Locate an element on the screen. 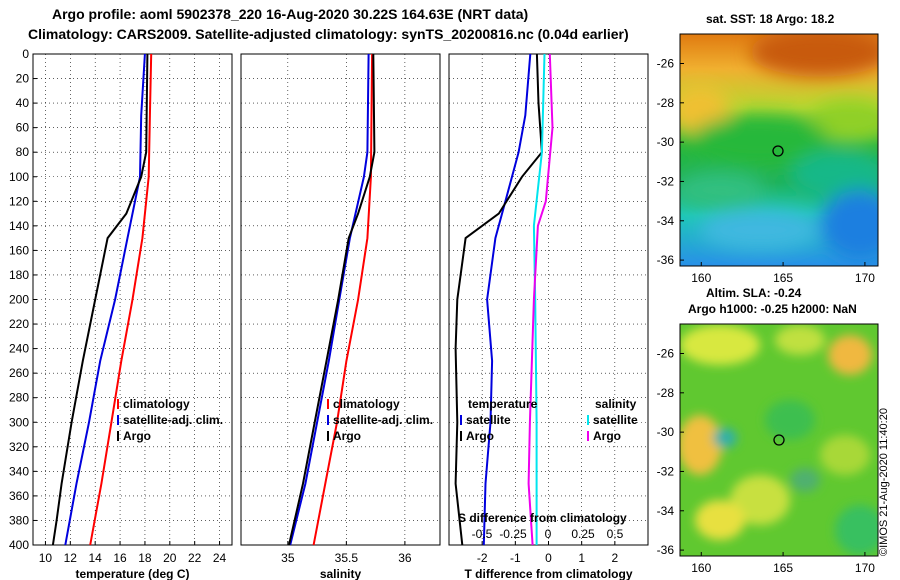  y-tick-label: 320 is located at coordinates (19, 447).